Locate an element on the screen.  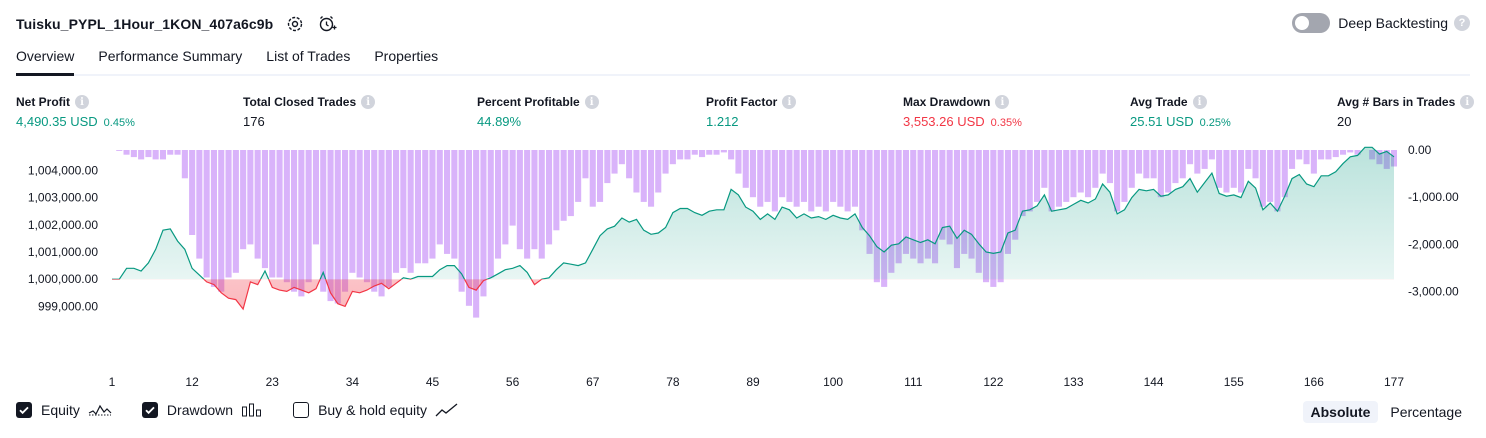
metric-label: Percent Profitable is located at coordinates (528, 102).